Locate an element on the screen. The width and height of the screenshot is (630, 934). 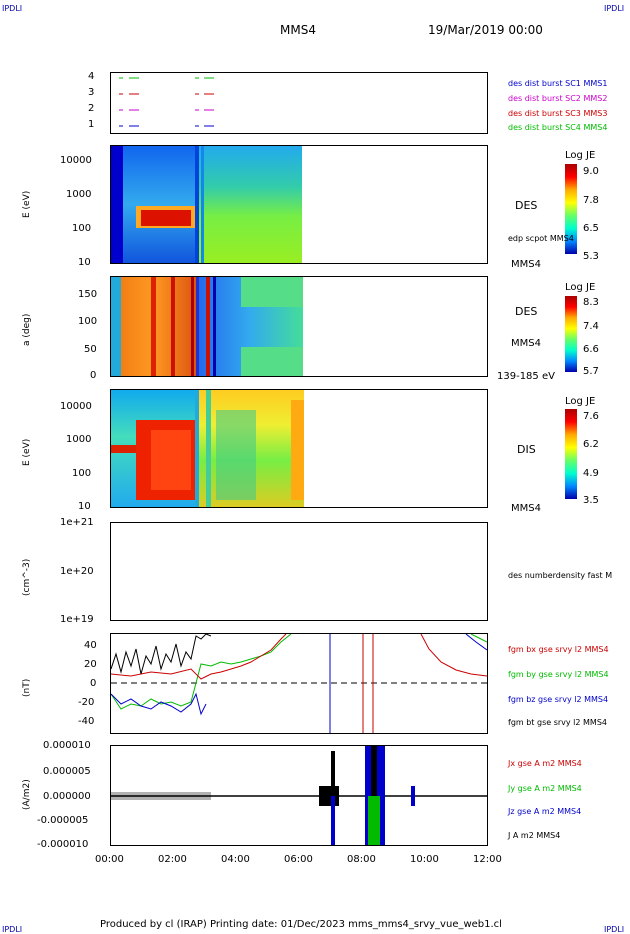
pitch-tick-50: 50 is located at coordinates (90, 349).